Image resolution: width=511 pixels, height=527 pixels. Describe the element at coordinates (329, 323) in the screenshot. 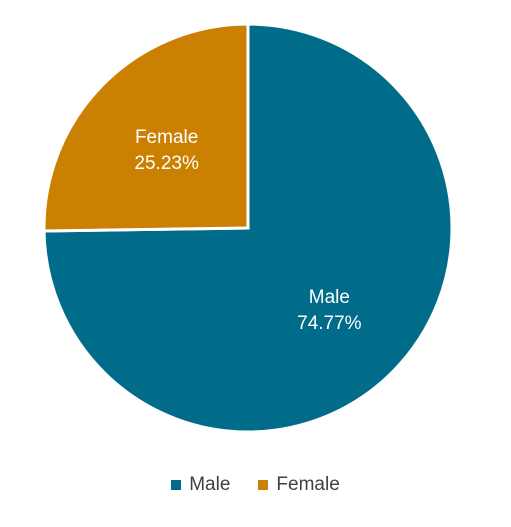

I see `slice-value-male: 74.77%` at that location.